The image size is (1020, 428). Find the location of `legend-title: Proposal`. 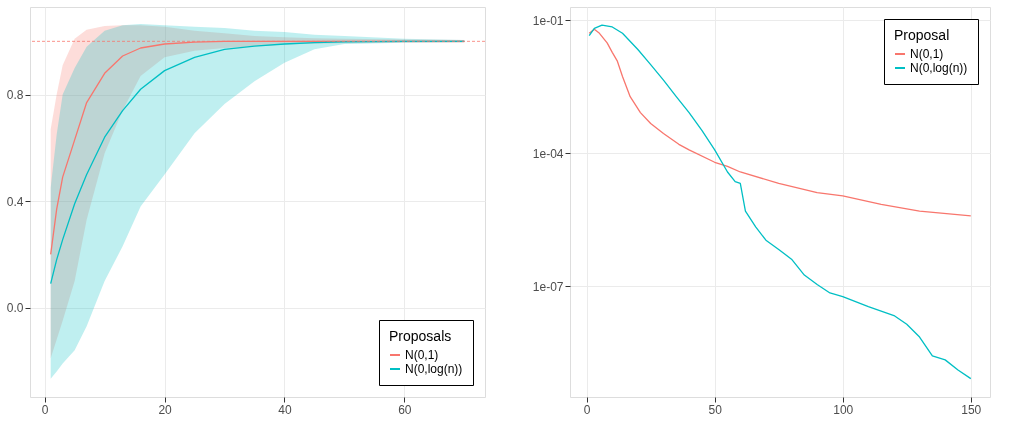

legend-title: Proposal is located at coordinates (922, 35).